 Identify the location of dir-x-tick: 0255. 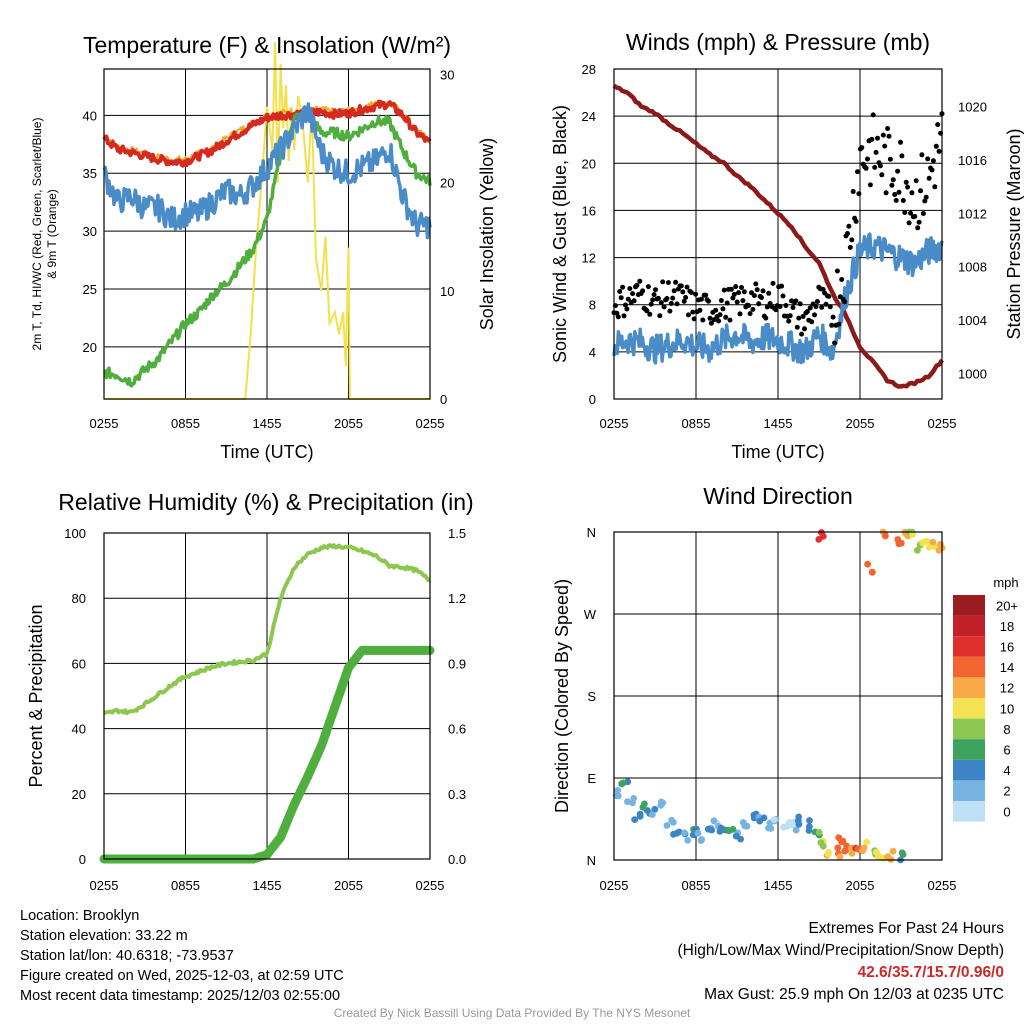
(614, 885).